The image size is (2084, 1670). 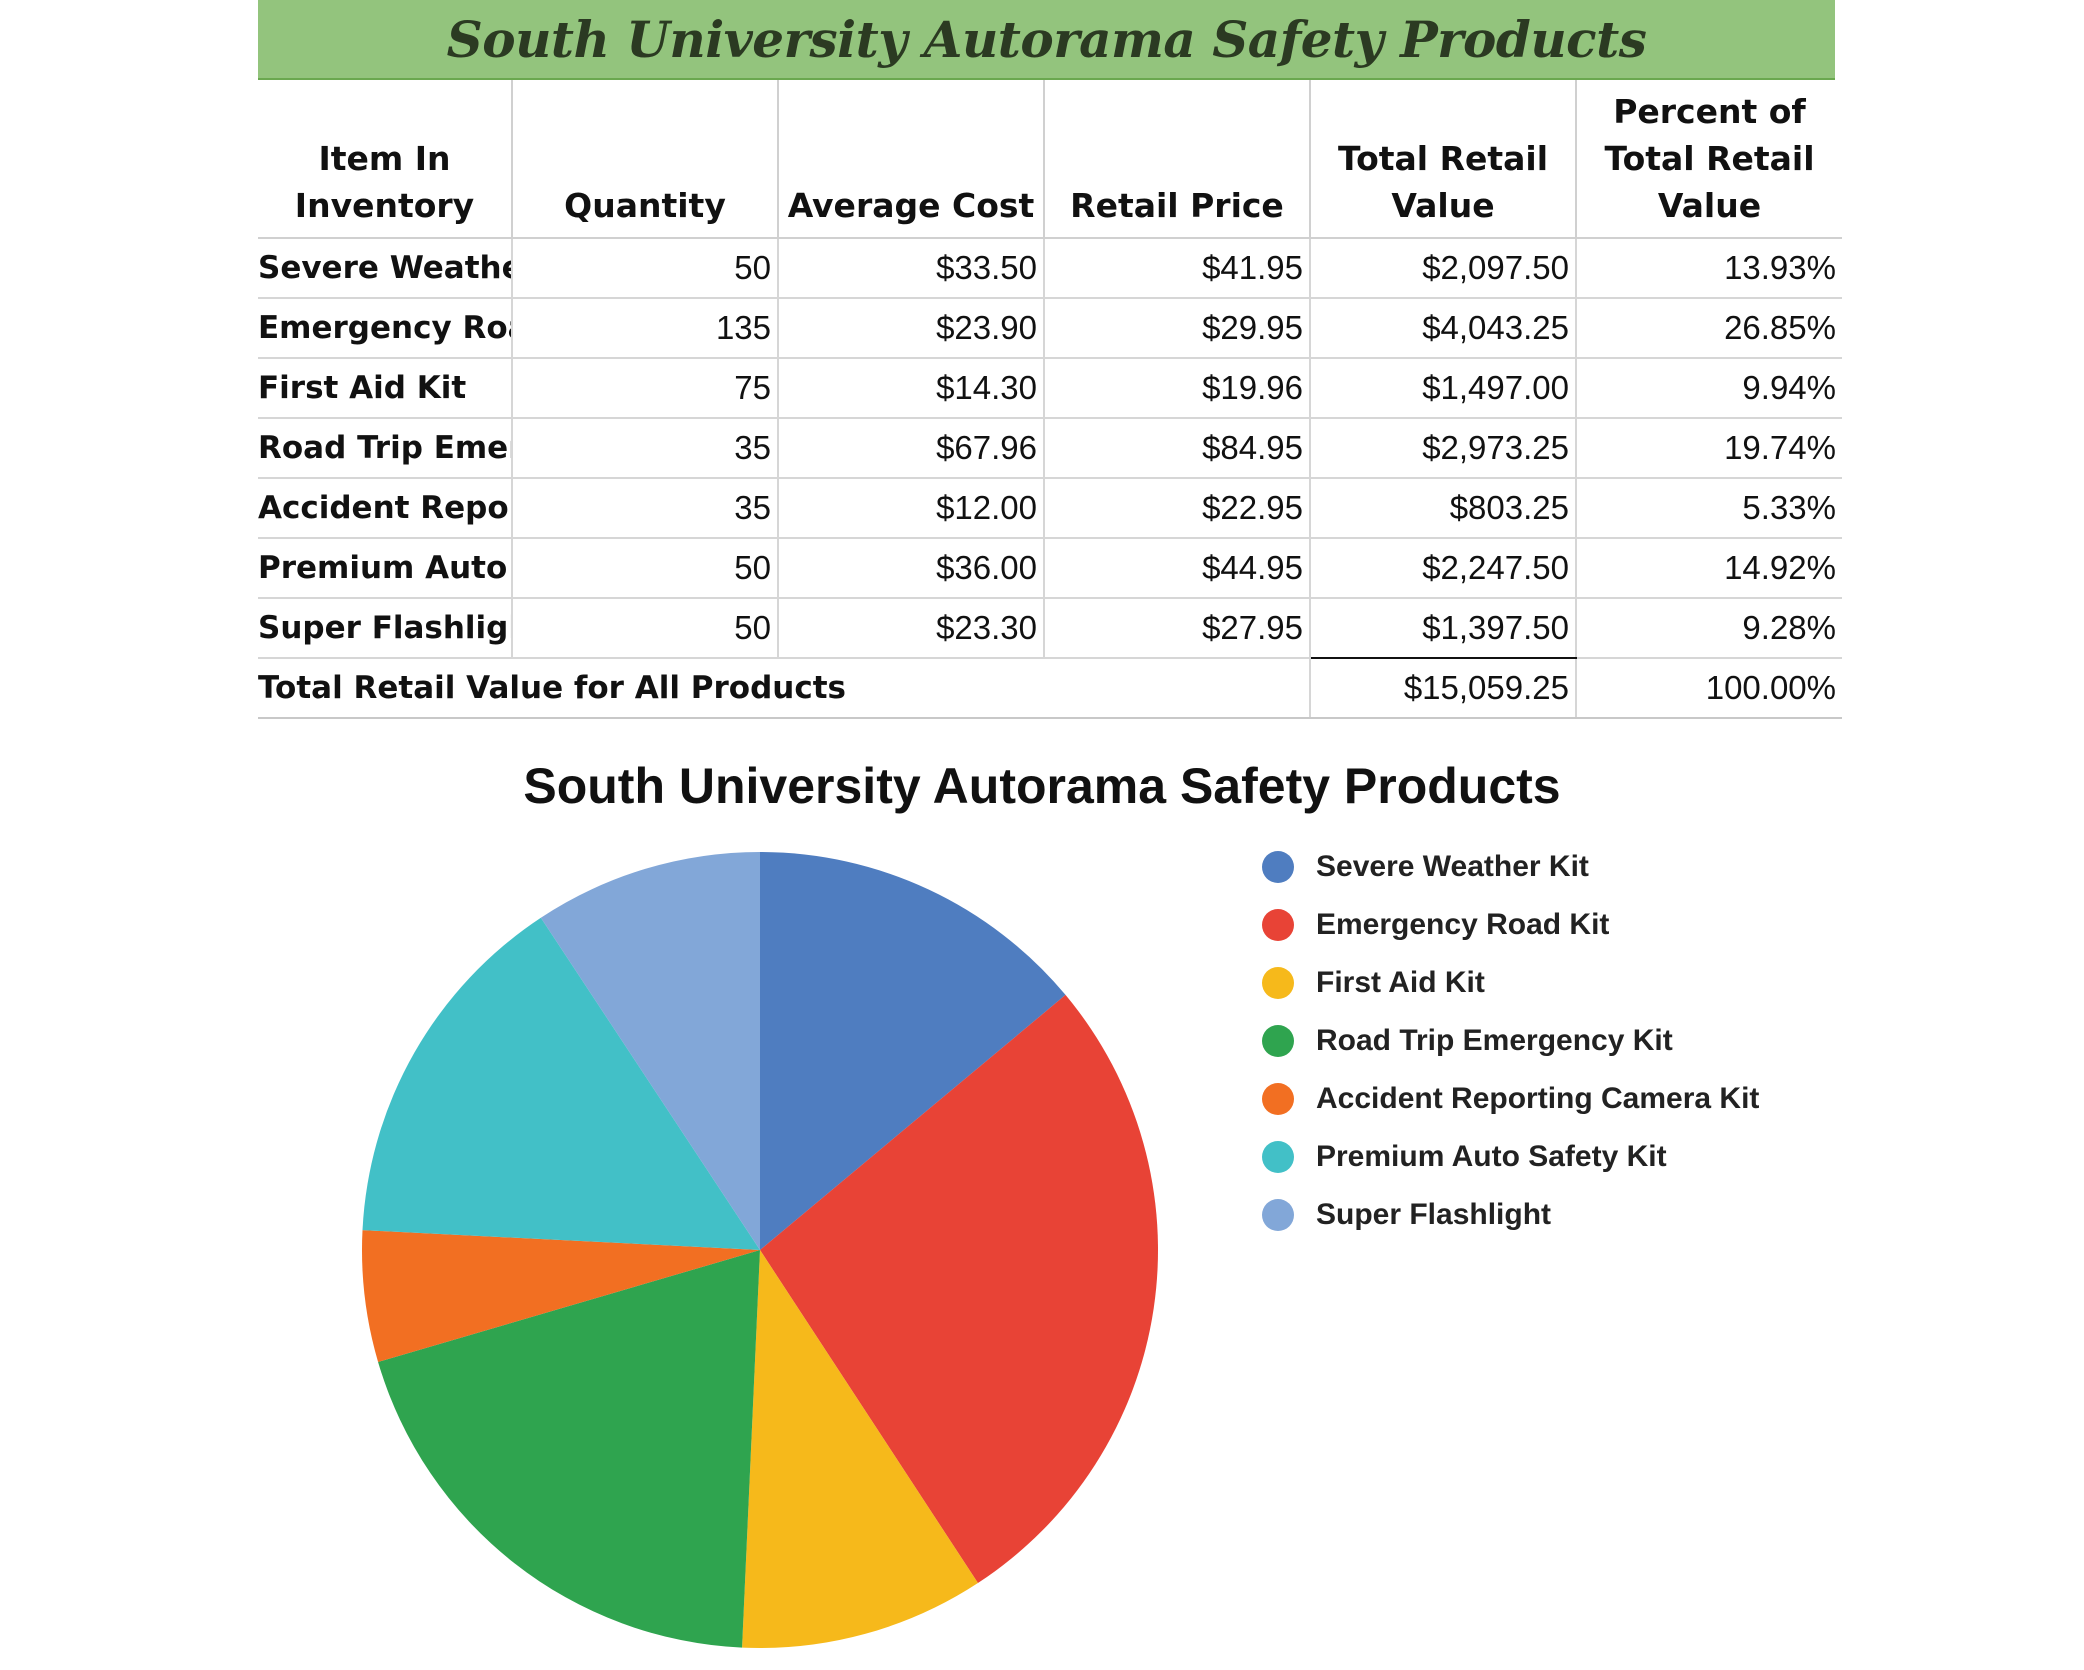 I want to click on header-retail-price: Retail Price, so click(x=1177, y=159).